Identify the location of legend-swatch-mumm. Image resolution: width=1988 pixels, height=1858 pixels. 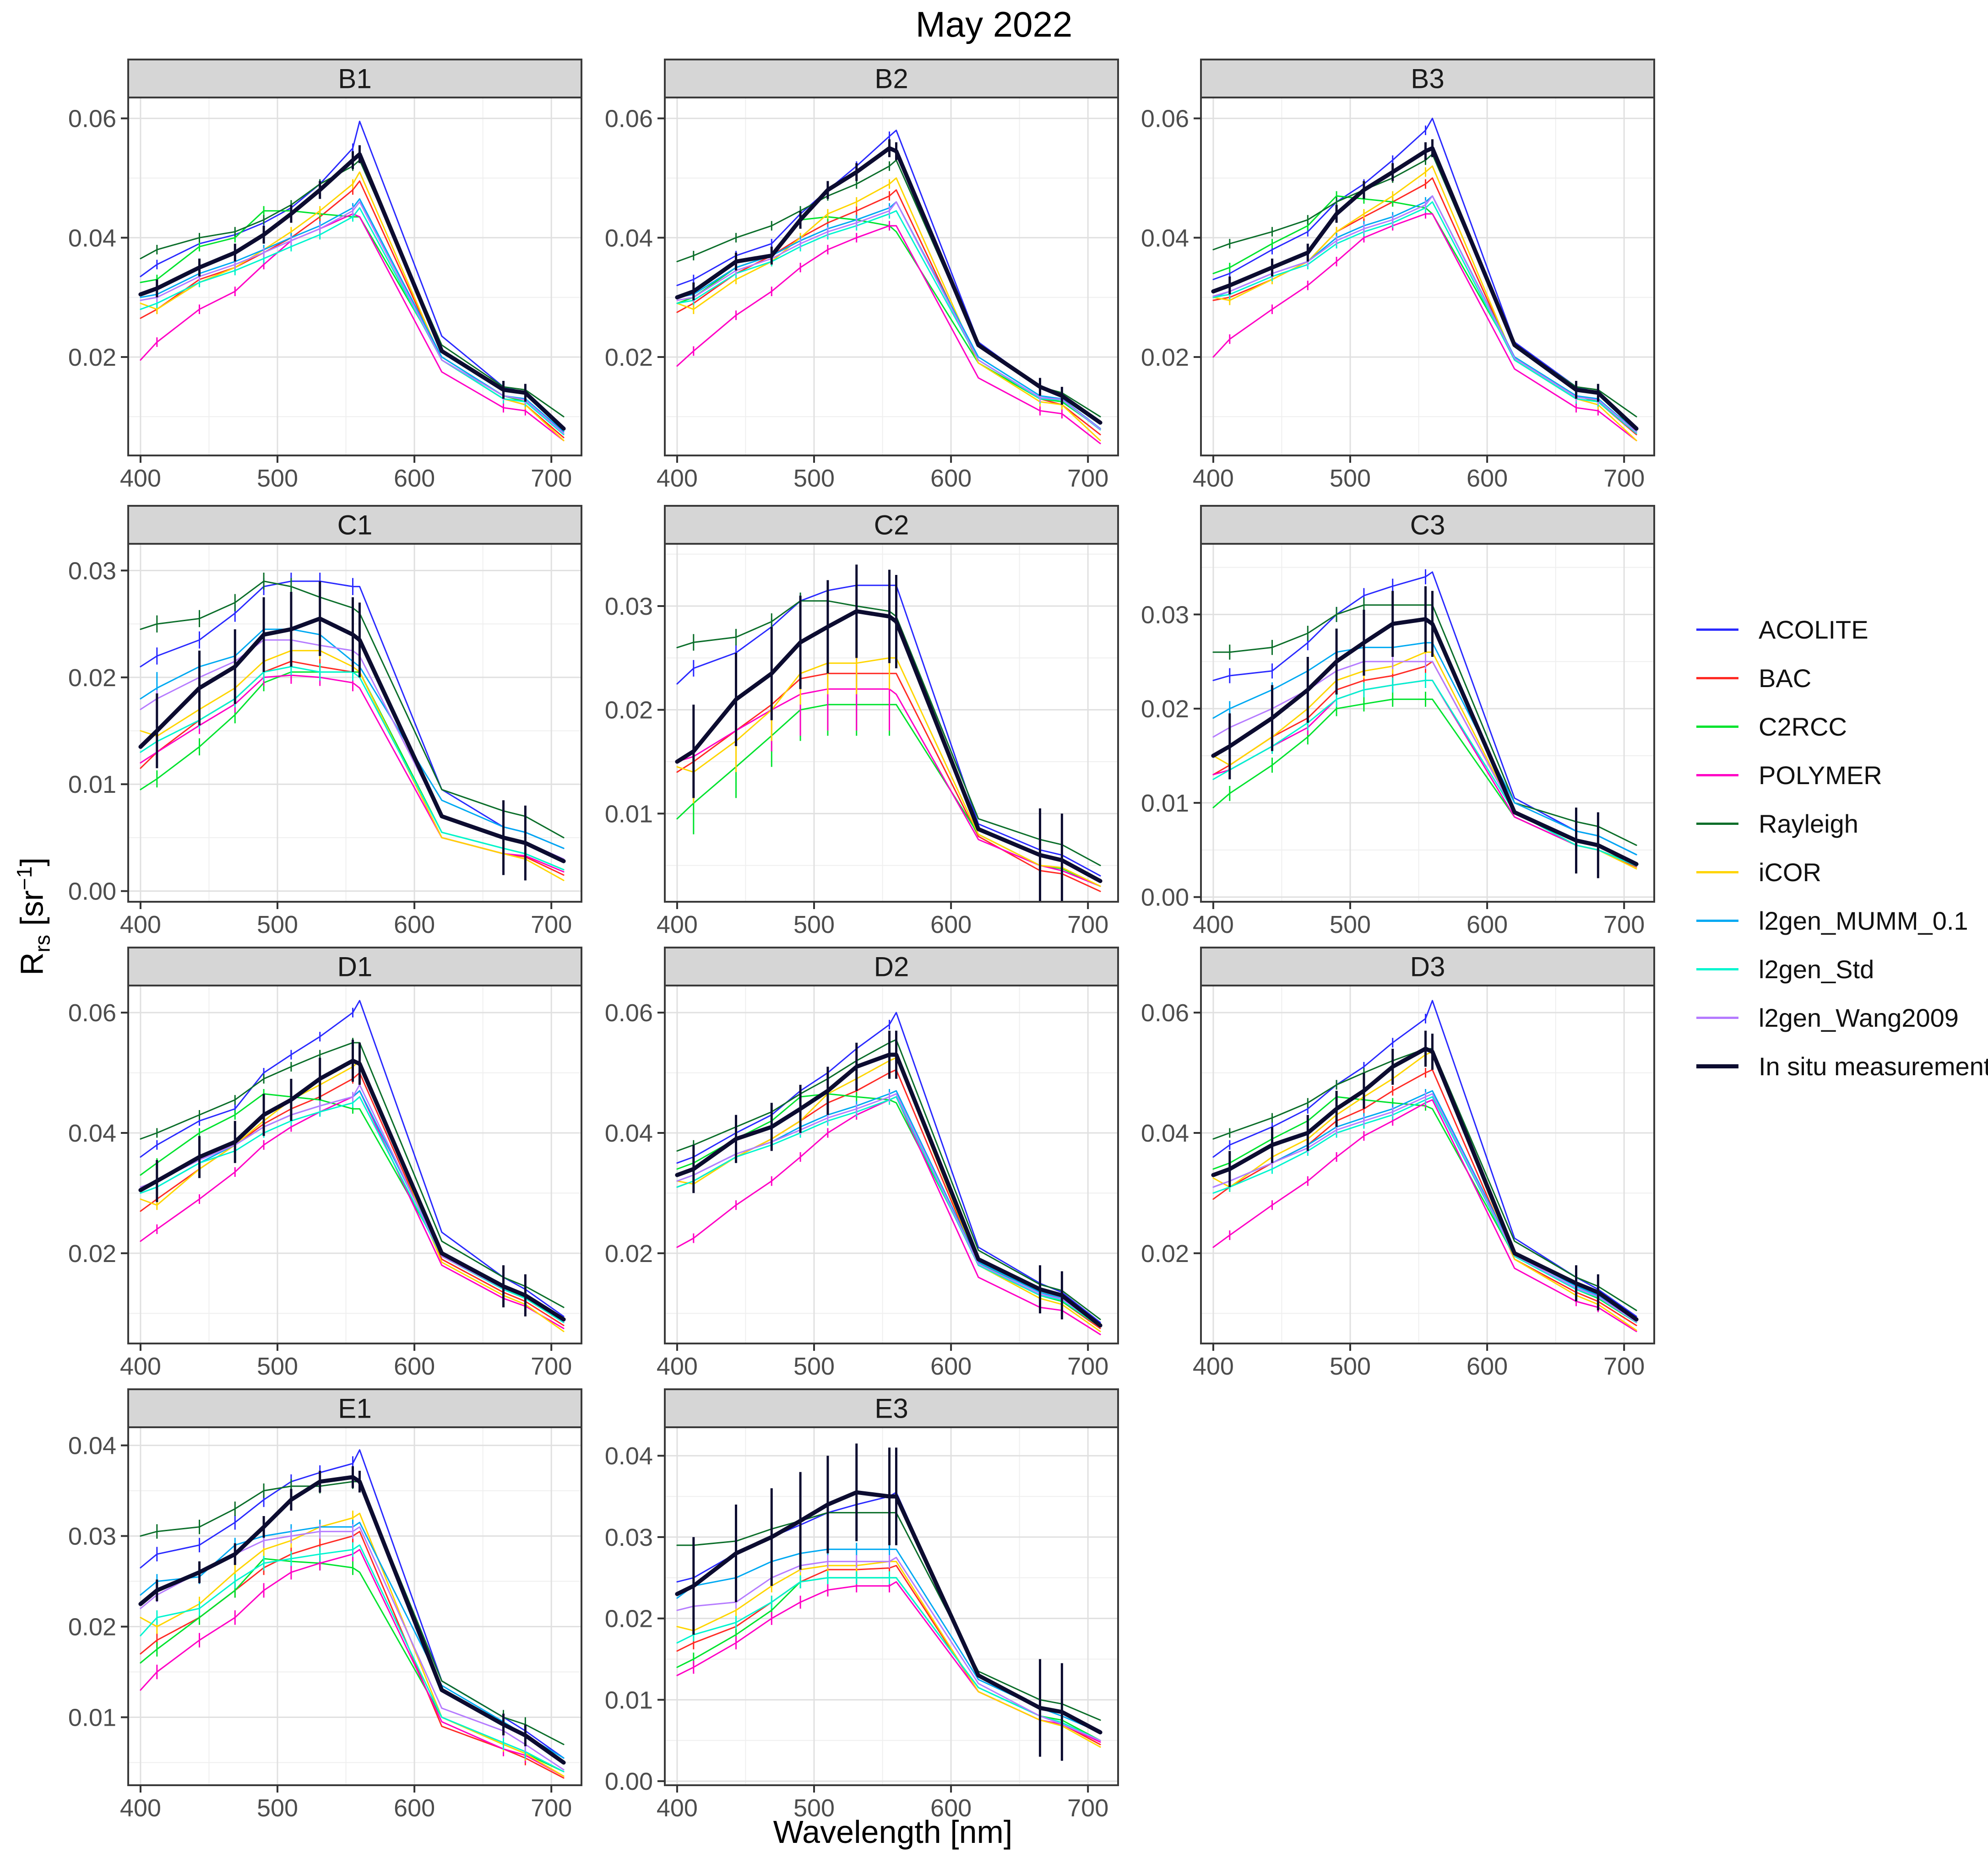
(1717, 920).